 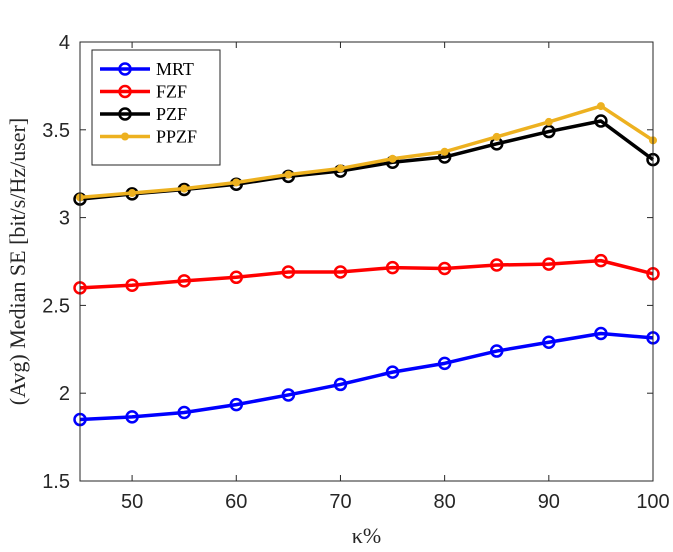 What do you see at coordinates (340, 502) in the screenshot?
I see `x-tick-label: 70` at bounding box center [340, 502].